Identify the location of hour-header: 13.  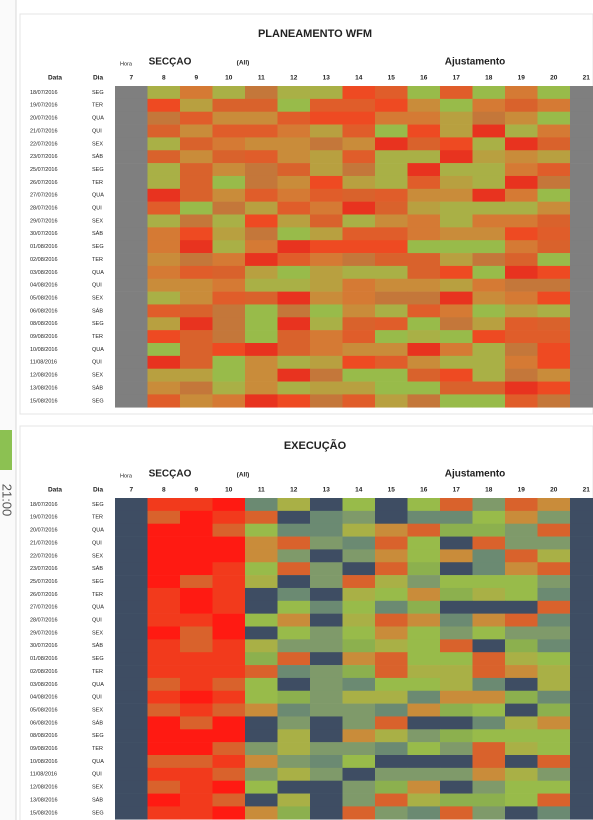
(327, 490).